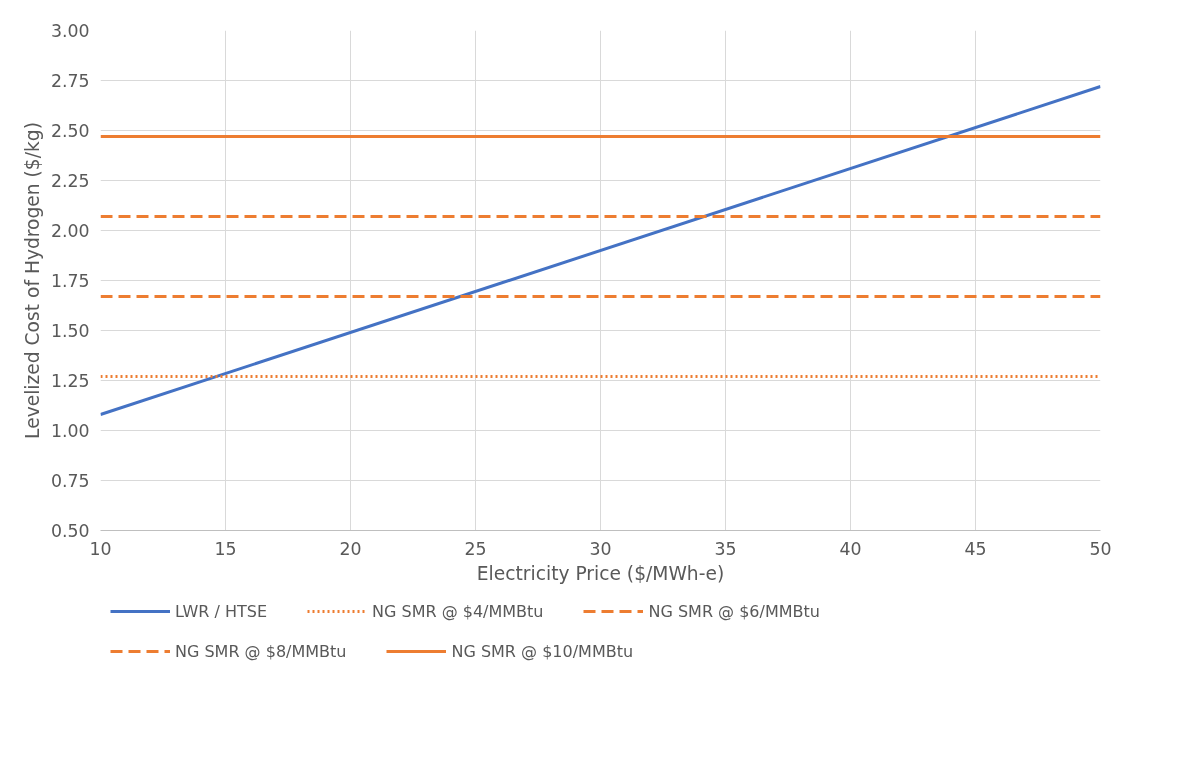 This screenshot has width=1185, height=767. I want to click on y-tick-label: 1.00, so click(70, 431).